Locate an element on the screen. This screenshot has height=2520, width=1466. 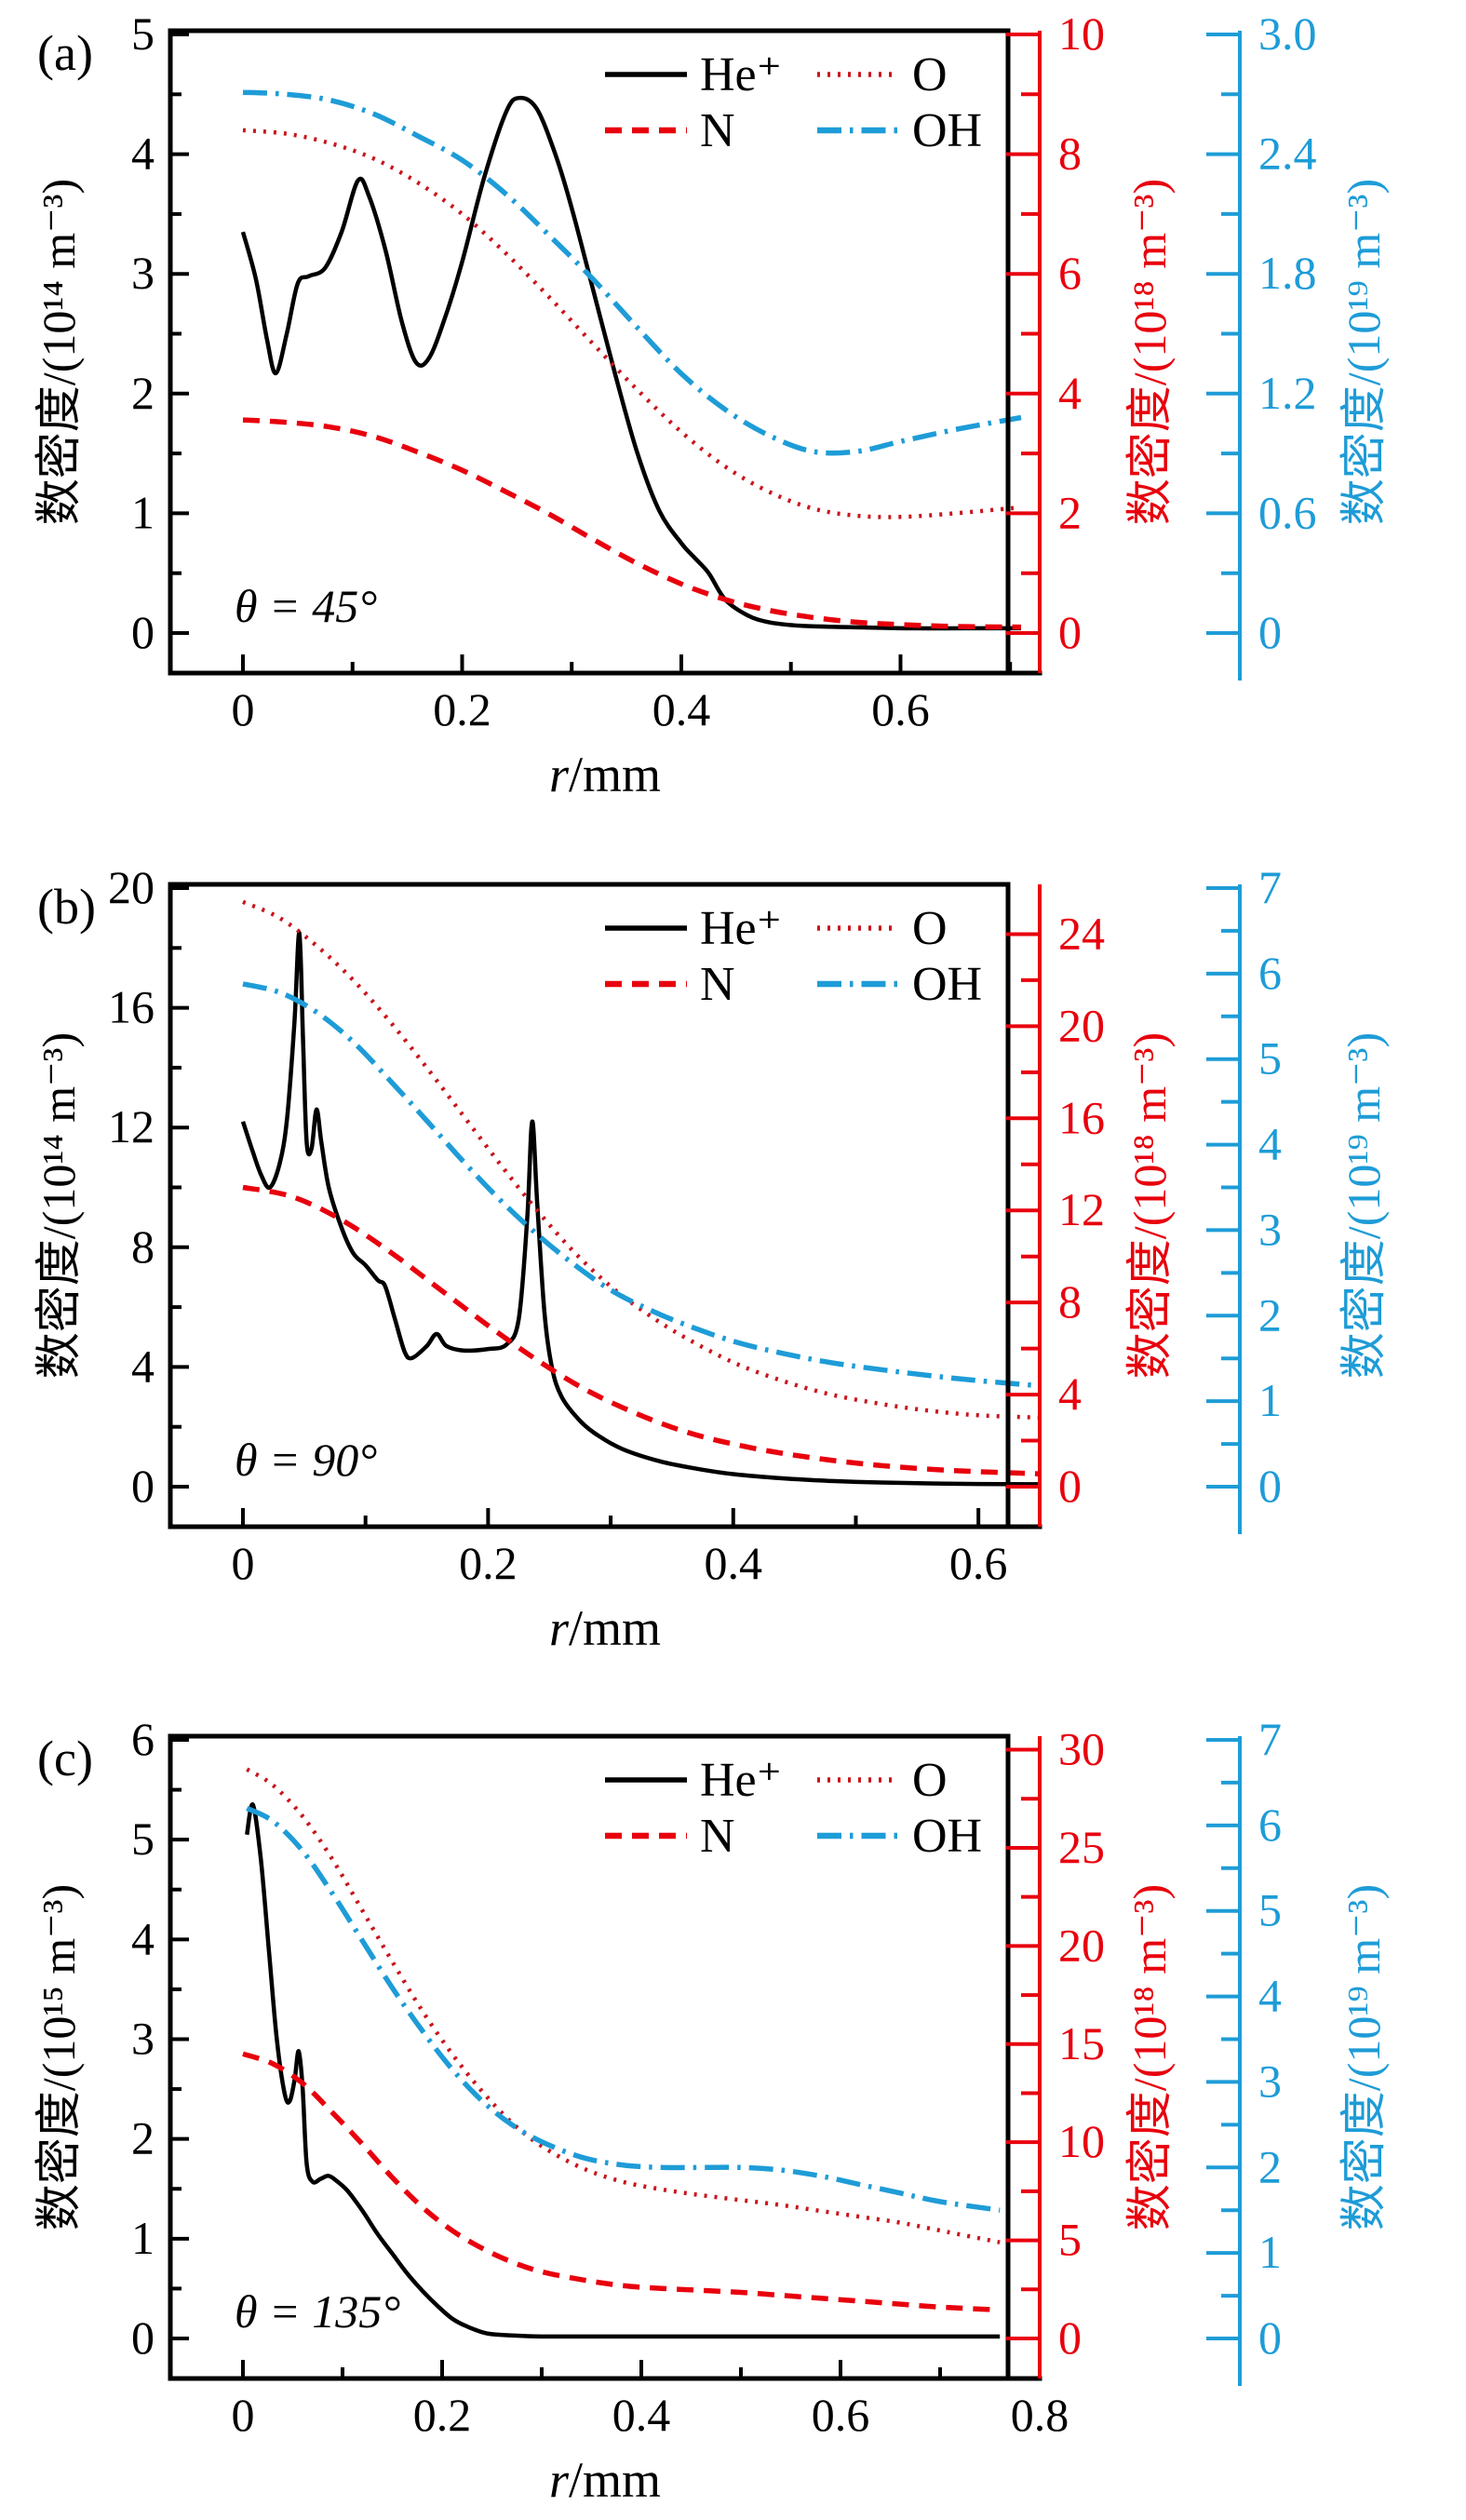
blue-tick-label: 1.2 is located at coordinates (1287, 393).